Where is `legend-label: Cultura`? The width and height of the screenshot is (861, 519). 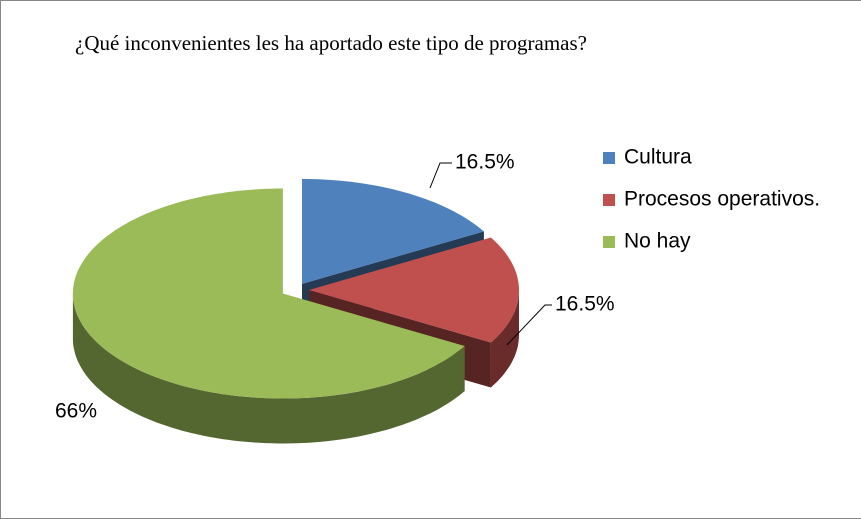
legend-label: Cultura is located at coordinates (658, 157).